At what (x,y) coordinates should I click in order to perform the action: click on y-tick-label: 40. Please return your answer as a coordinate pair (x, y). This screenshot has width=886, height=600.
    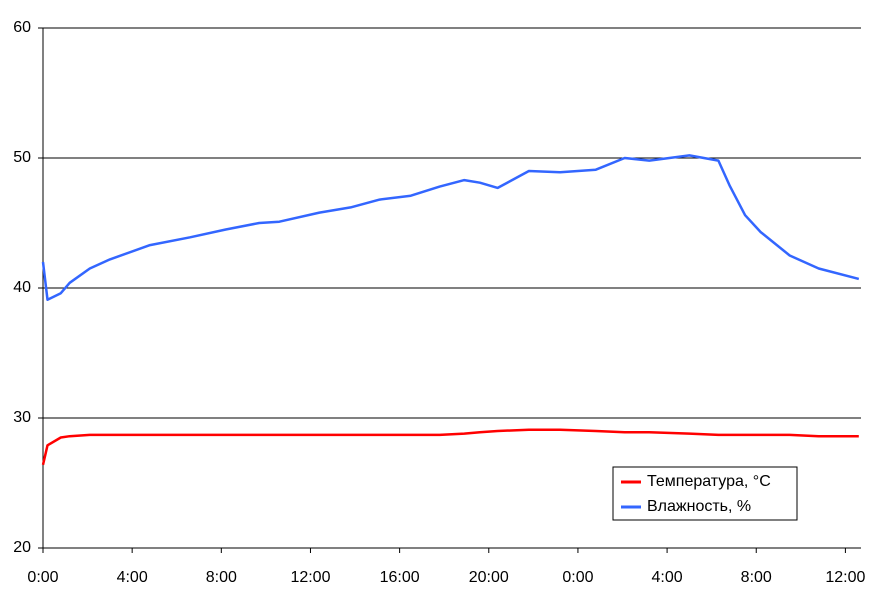
    Looking at the image, I should click on (22, 287).